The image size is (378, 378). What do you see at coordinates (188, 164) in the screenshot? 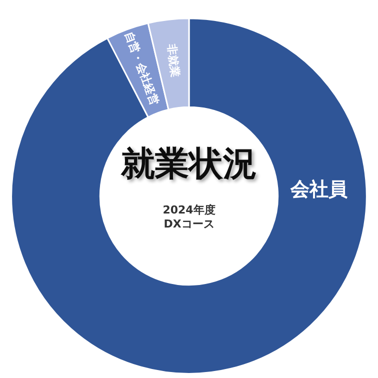
I see `text: 就業状況` at bounding box center [188, 164].